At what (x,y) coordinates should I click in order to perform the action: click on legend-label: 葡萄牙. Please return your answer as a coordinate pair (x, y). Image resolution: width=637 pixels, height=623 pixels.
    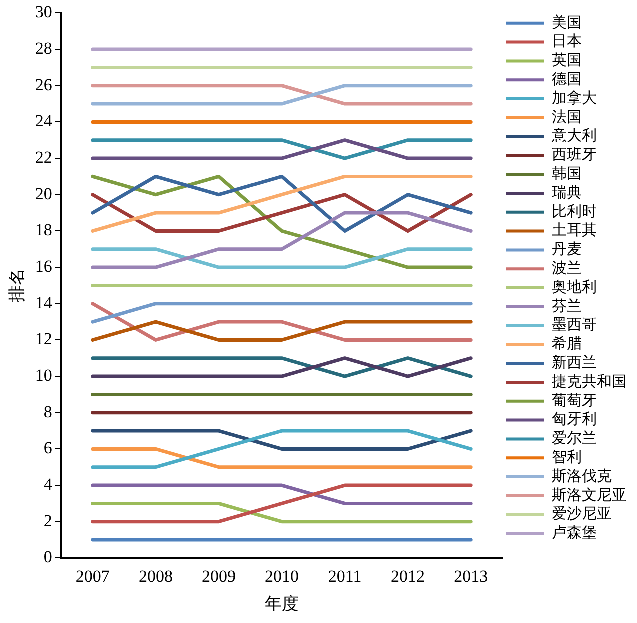
    Looking at the image, I should click on (574, 401).